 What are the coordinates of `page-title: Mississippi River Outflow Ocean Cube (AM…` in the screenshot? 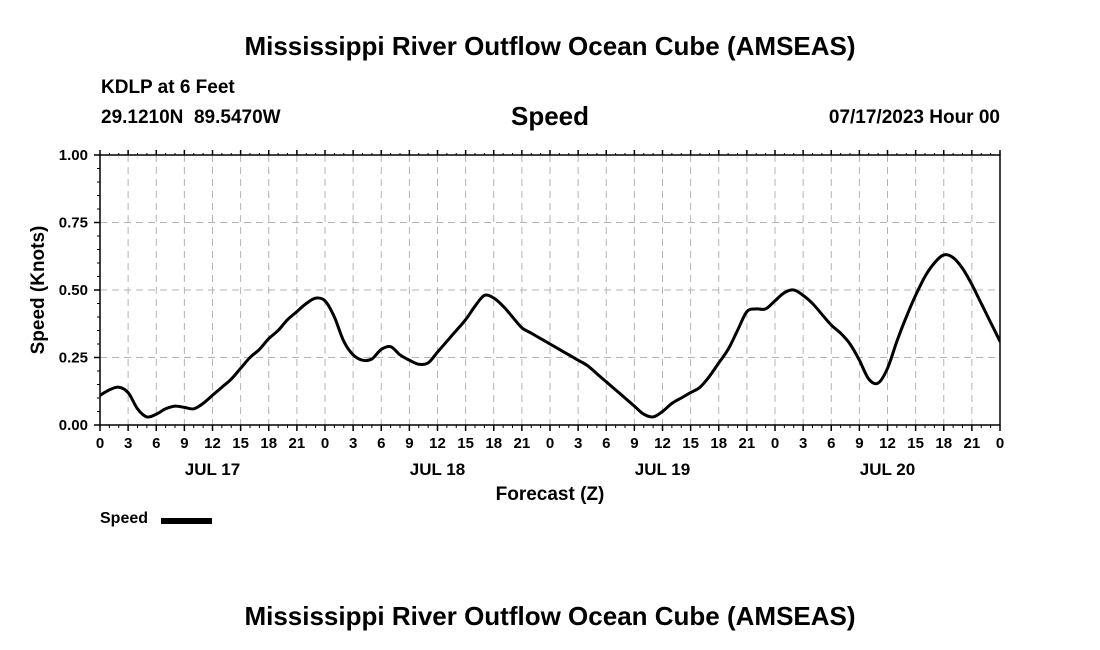 It's located at (550, 46).